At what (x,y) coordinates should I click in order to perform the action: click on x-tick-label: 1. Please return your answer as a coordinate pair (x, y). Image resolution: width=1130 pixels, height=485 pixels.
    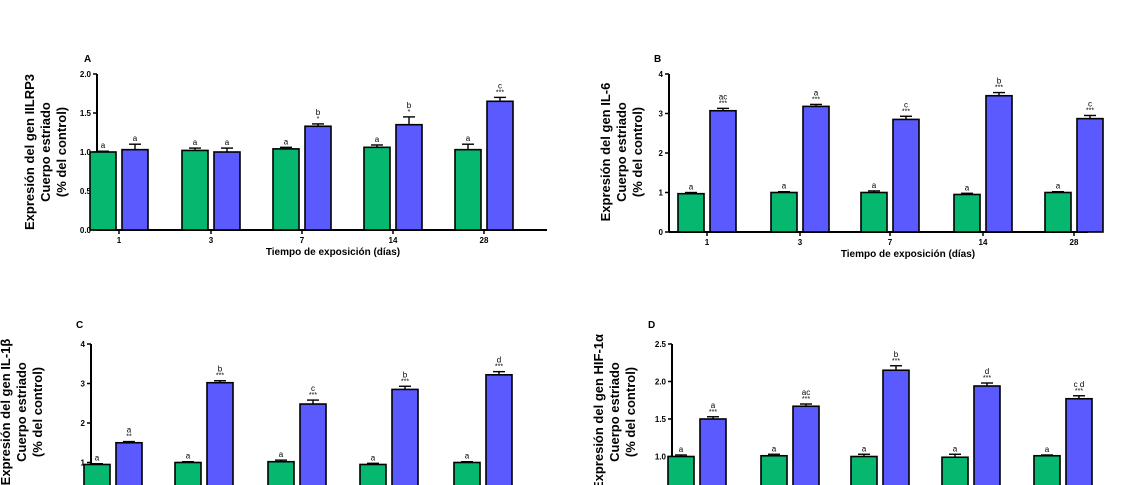
    Looking at the image, I should click on (707, 242).